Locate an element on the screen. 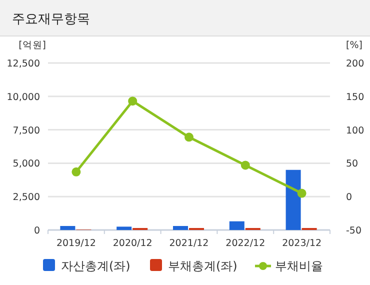  legend-label: 부채비율 is located at coordinates (299, 266).